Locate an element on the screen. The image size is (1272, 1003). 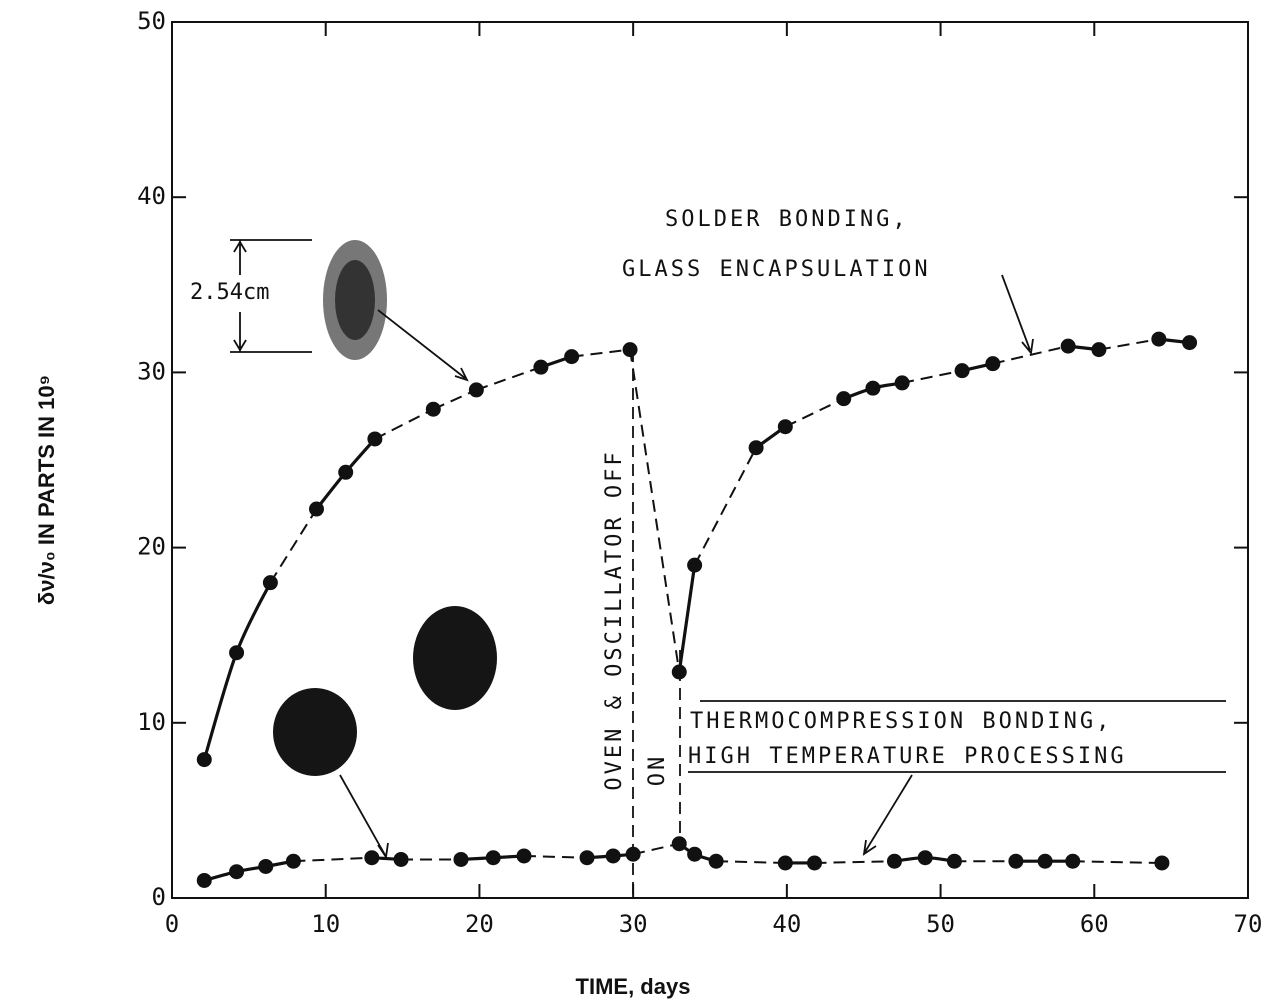
y-tick-label: 50 is located at coordinates (151, 21).